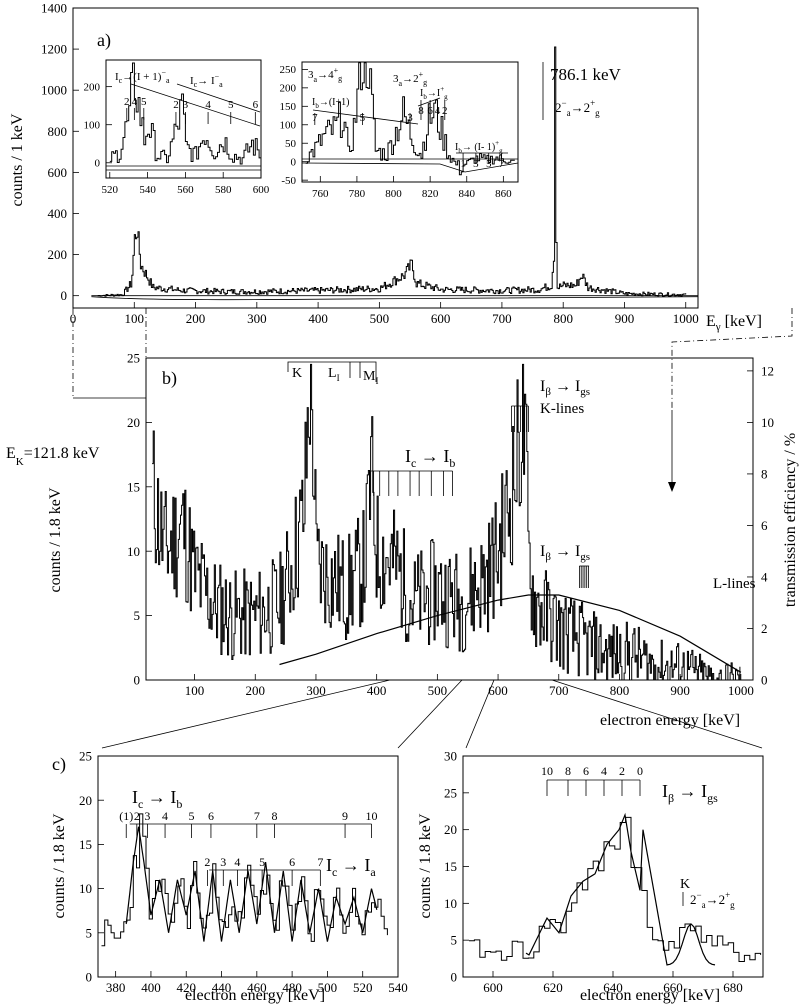  Describe the element at coordinates (144, 102) in the screenshot. I see `inset-1-spin1-label: 5` at that location.